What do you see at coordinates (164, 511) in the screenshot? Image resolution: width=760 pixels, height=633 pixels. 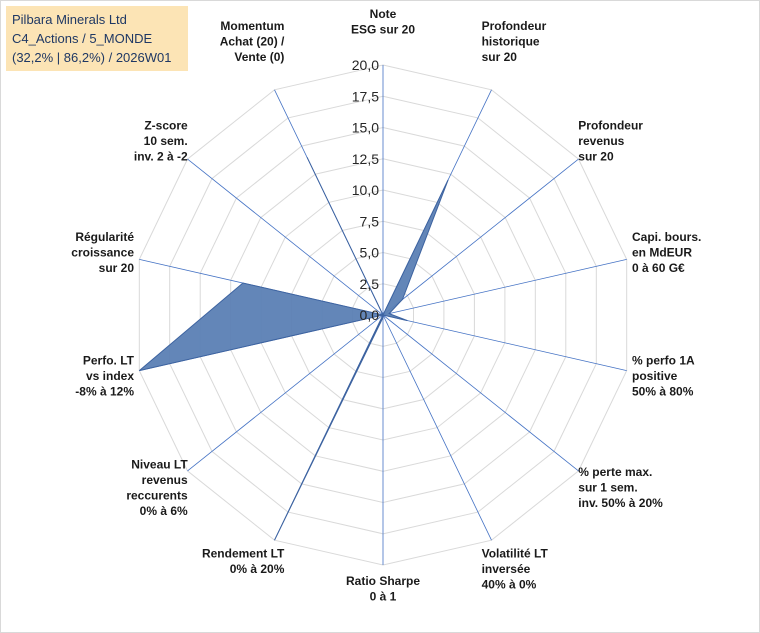 I see `axis-label-line: 0% à 6%` at bounding box center [164, 511].